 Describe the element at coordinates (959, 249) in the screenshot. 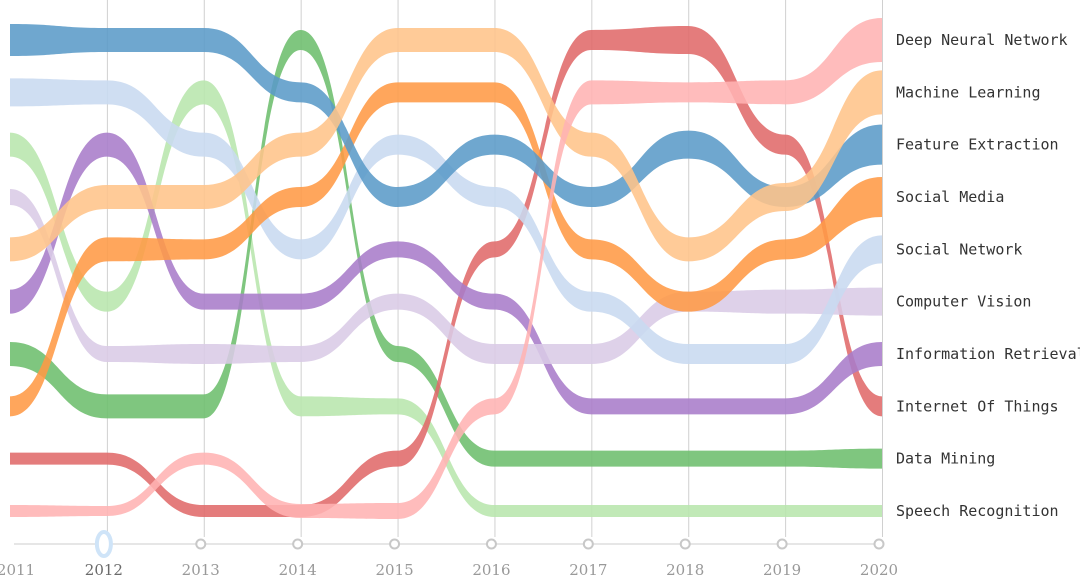

I see `series-label-social-network: Social Network` at that location.